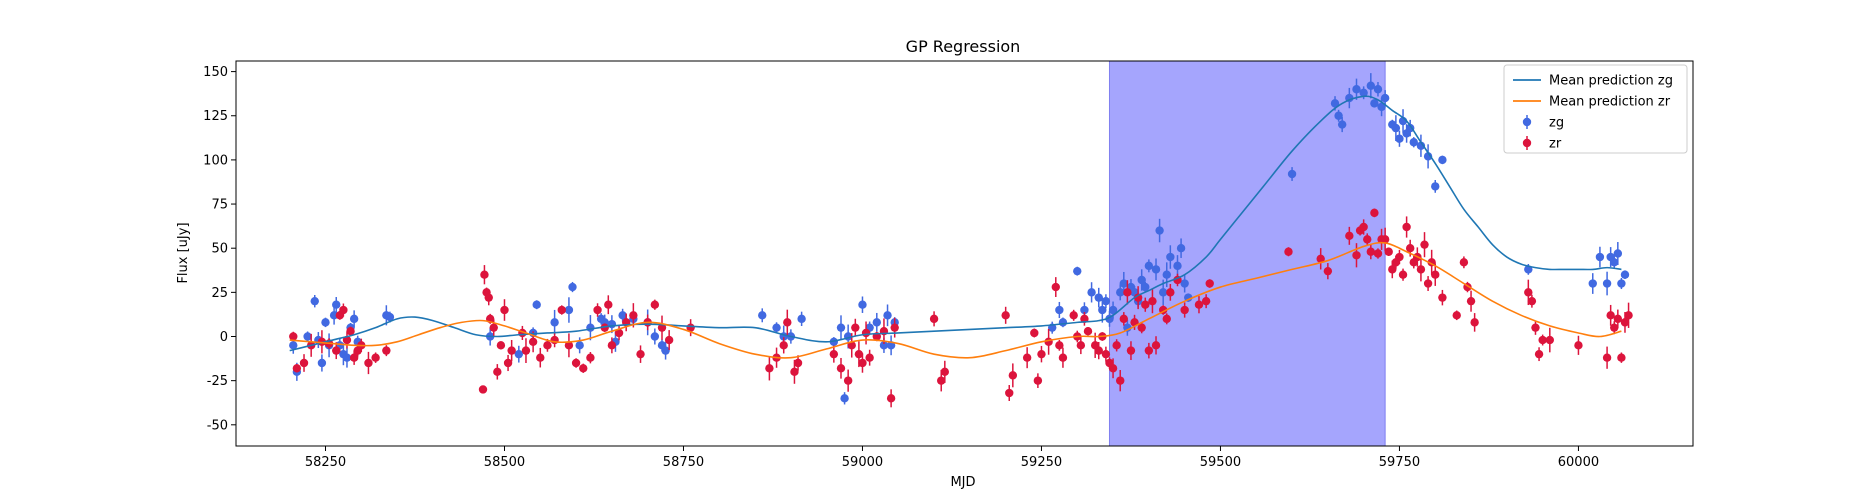  What do you see at coordinates (862, 462) in the screenshot?
I see `x-tick-label: 59000` at bounding box center [862, 462].